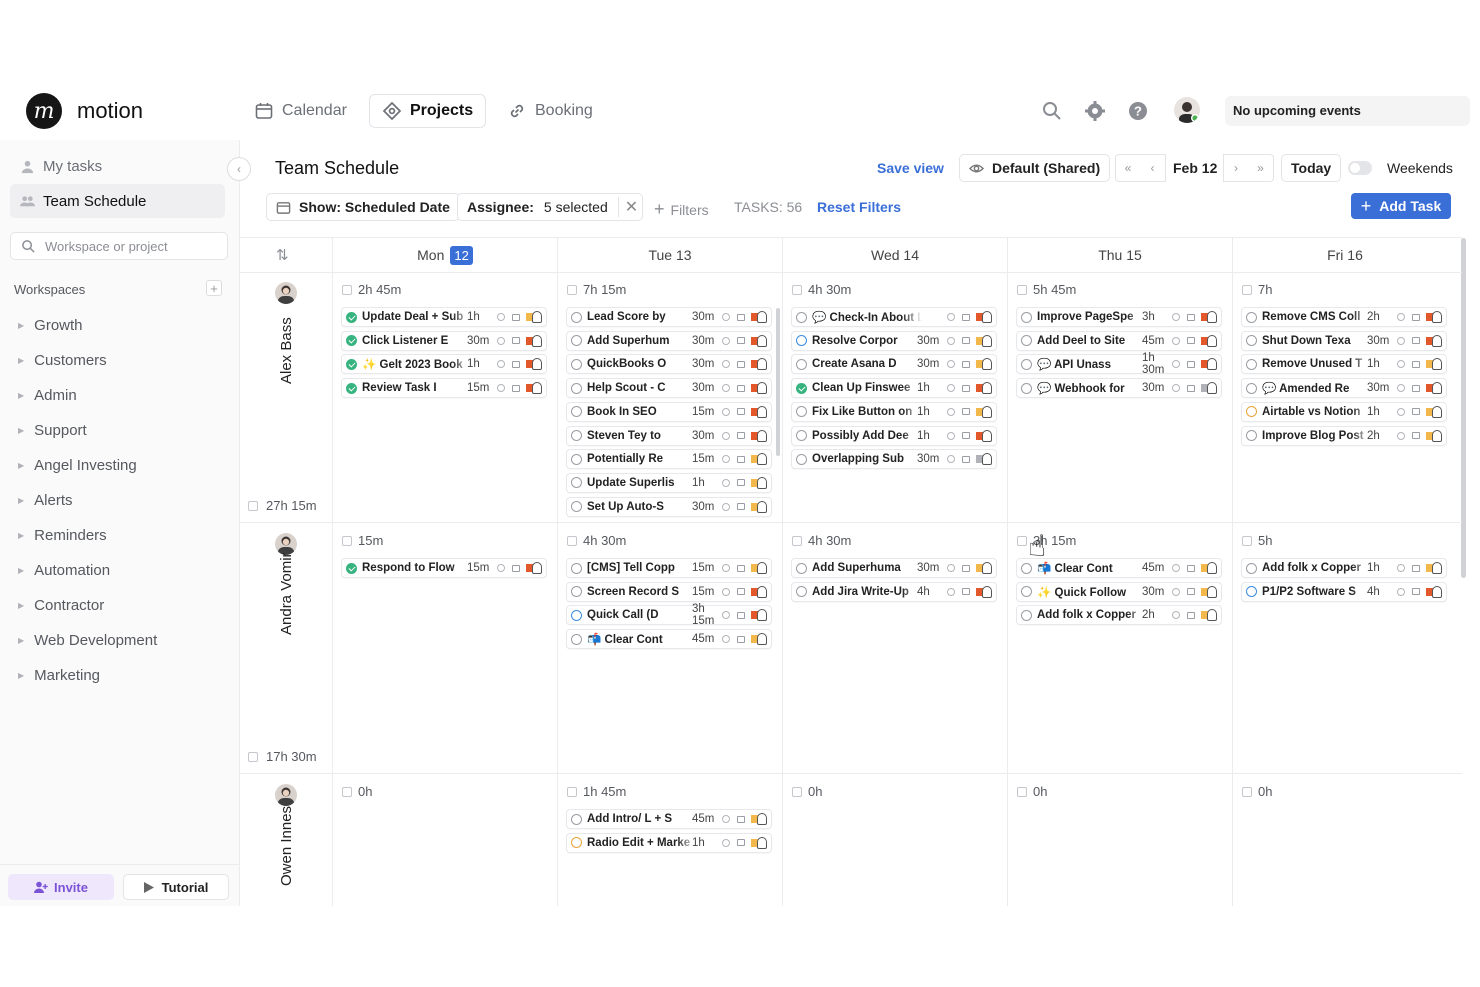  I want to click on task-card: Remove Unused T 1h, so click(1344, 364).